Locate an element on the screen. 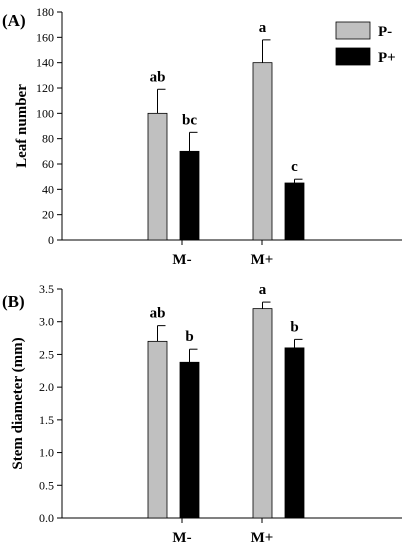  y-tick-label: 3.0 is located at coordinates (46, 322).